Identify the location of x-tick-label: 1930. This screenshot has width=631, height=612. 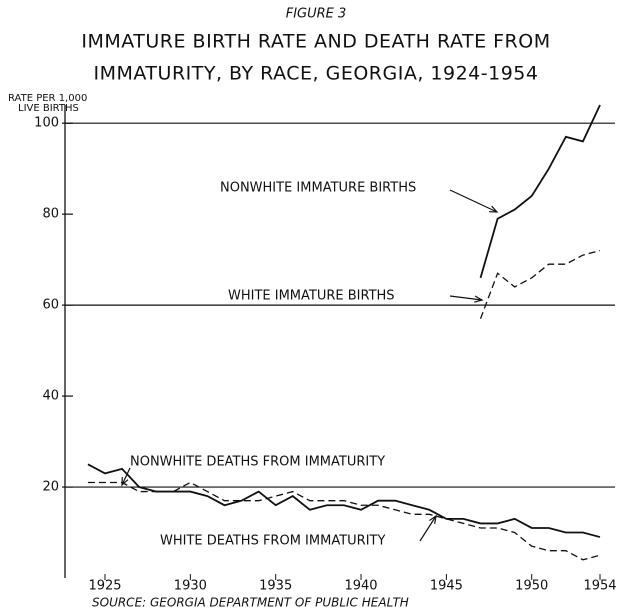
(190, 586).